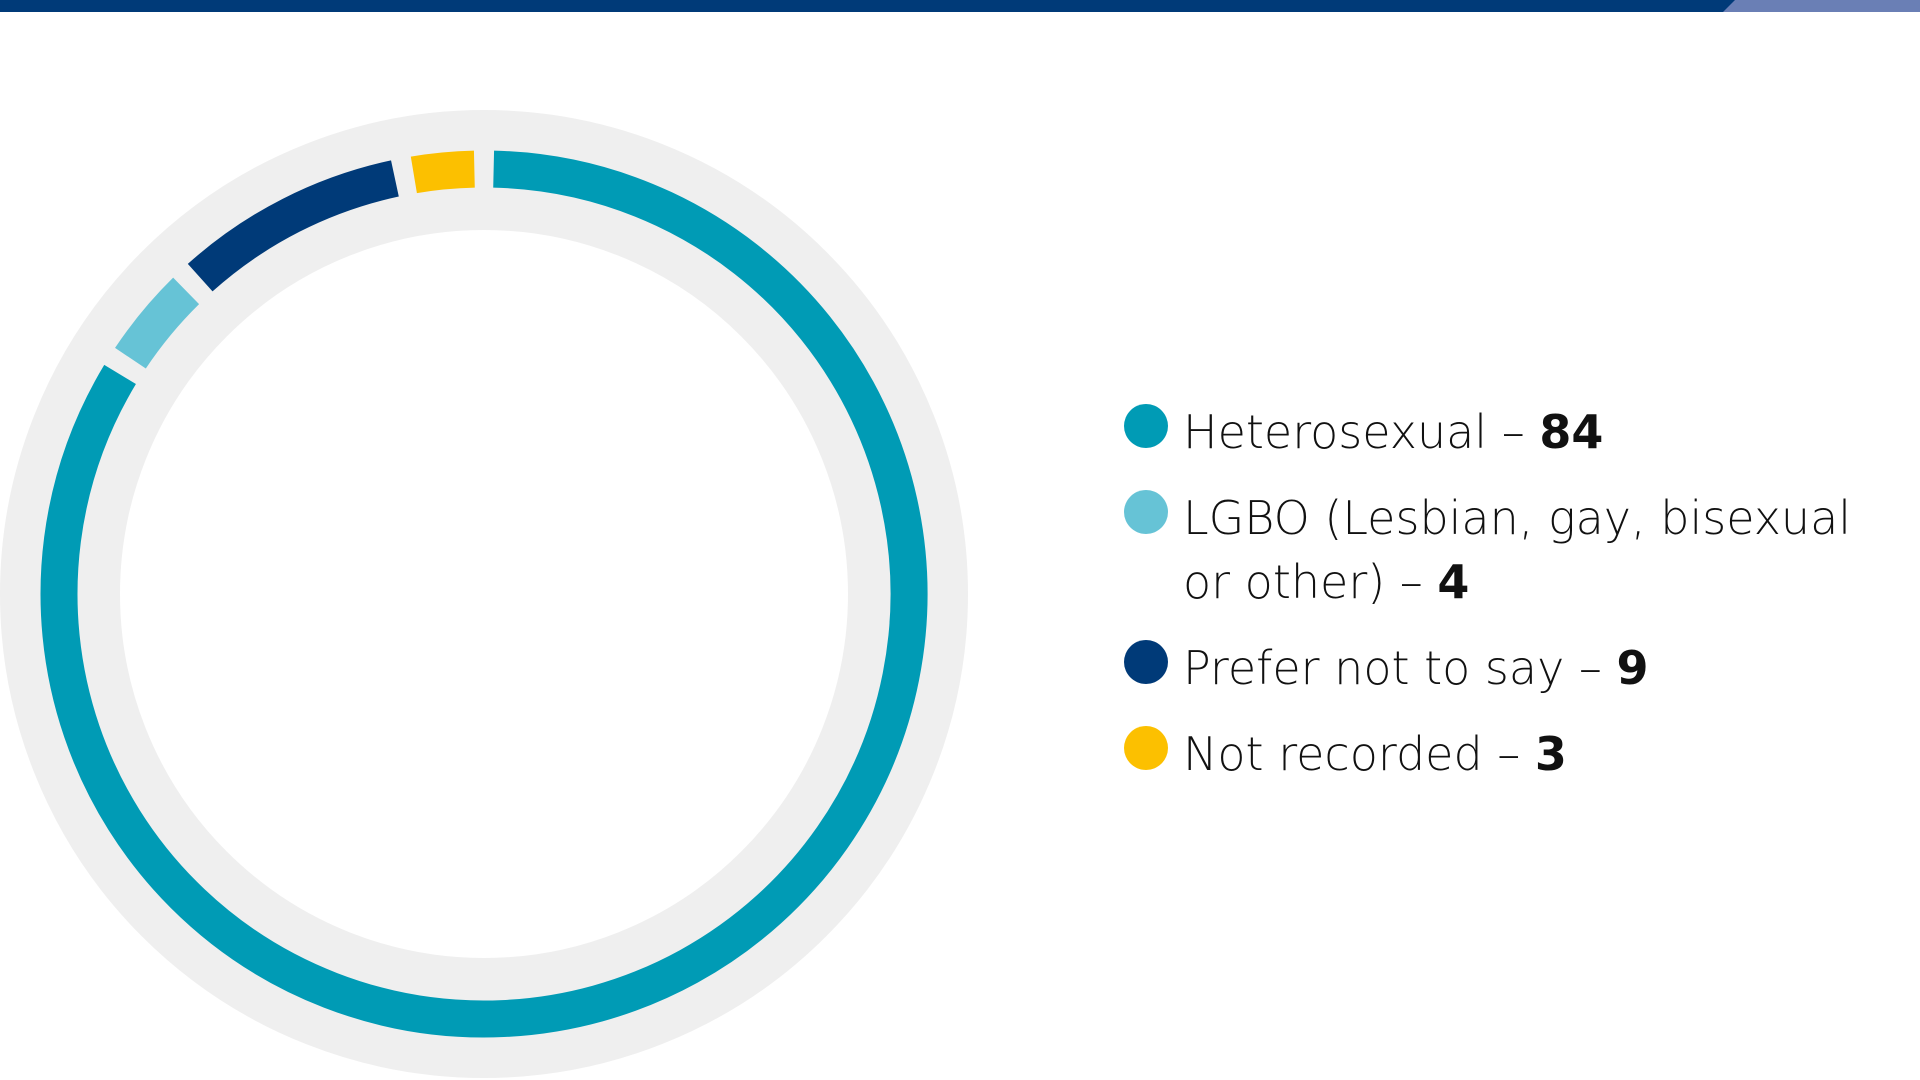  Describe the element at coordinates (1550, 754) in the screenshot. I see `legend-value: 3` at that location.